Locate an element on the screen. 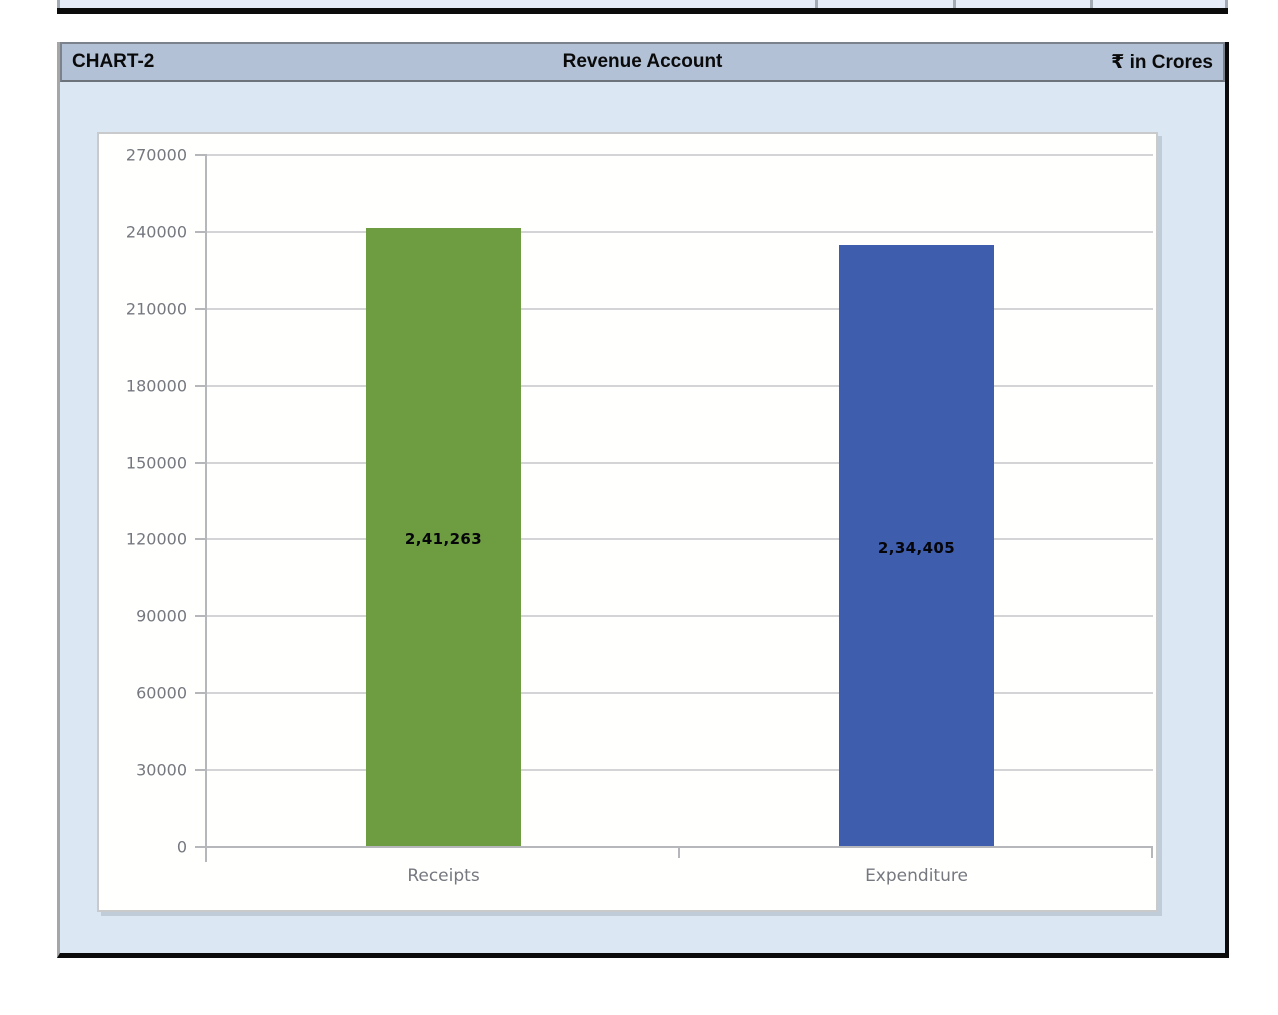 The image size is (1278, 1015). x-axis-category-label: Receipts is located at coordinates (443, 876).